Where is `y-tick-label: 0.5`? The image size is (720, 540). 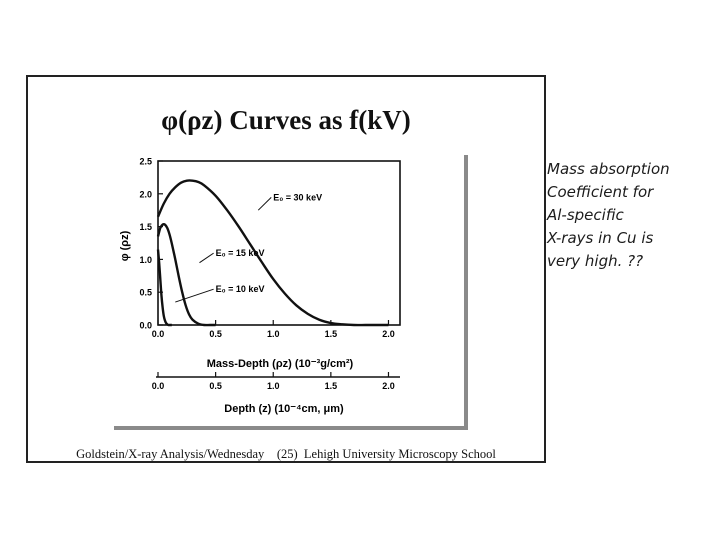 y-tick-label: 0.5 is located at coordinates (145, 293).